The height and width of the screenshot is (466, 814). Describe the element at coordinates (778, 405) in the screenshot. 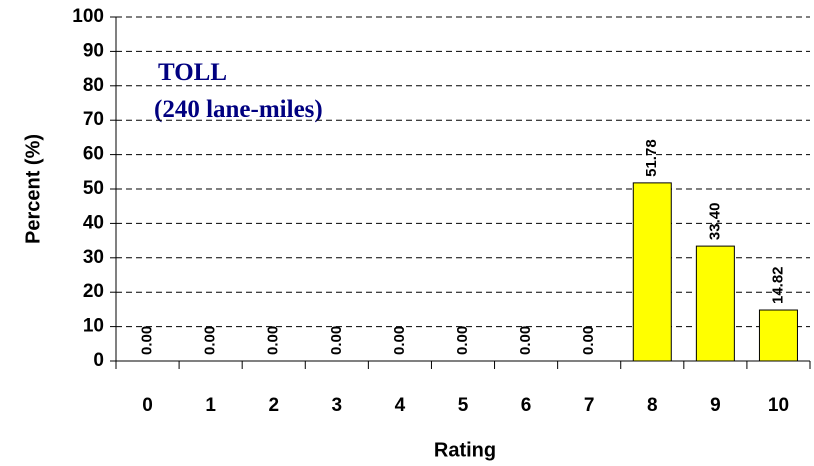

I see `x-tick-label: 10` at that location.